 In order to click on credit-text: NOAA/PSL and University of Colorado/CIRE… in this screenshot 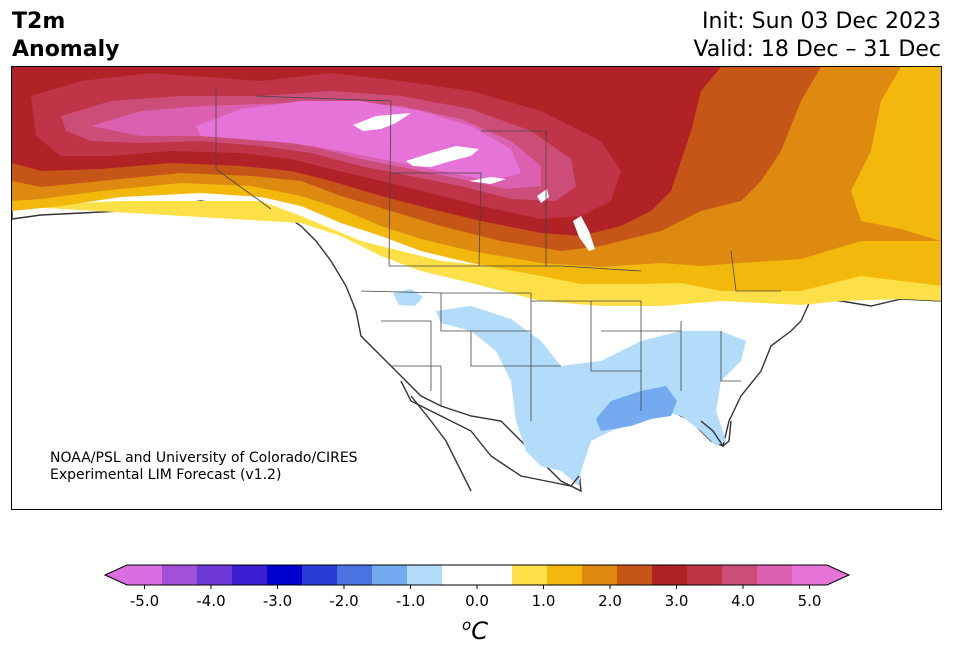, I will do `click(204, 467)`.